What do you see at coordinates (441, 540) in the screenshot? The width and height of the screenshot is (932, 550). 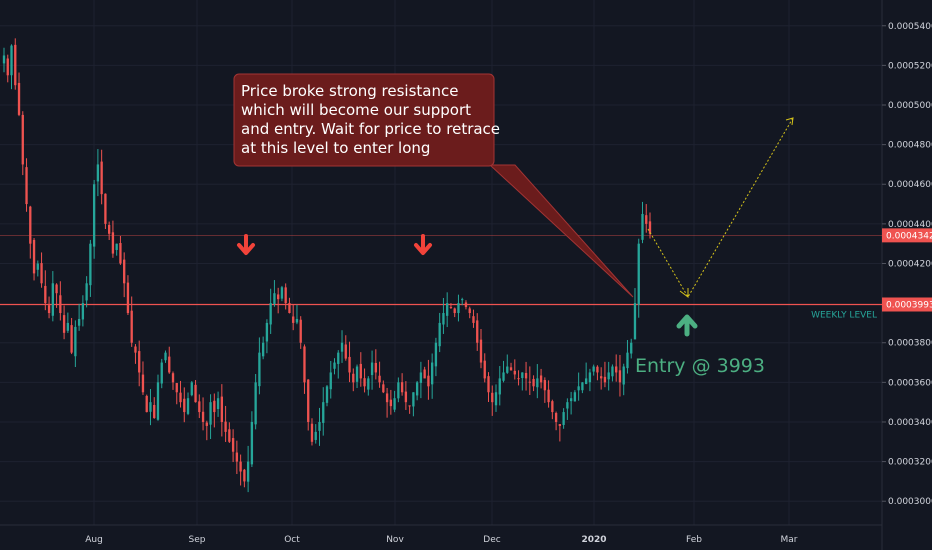 I see `x-axis: Aug Sep Oct Nov Dec 2020 Feb Mar` at bounding box center [441, 540].